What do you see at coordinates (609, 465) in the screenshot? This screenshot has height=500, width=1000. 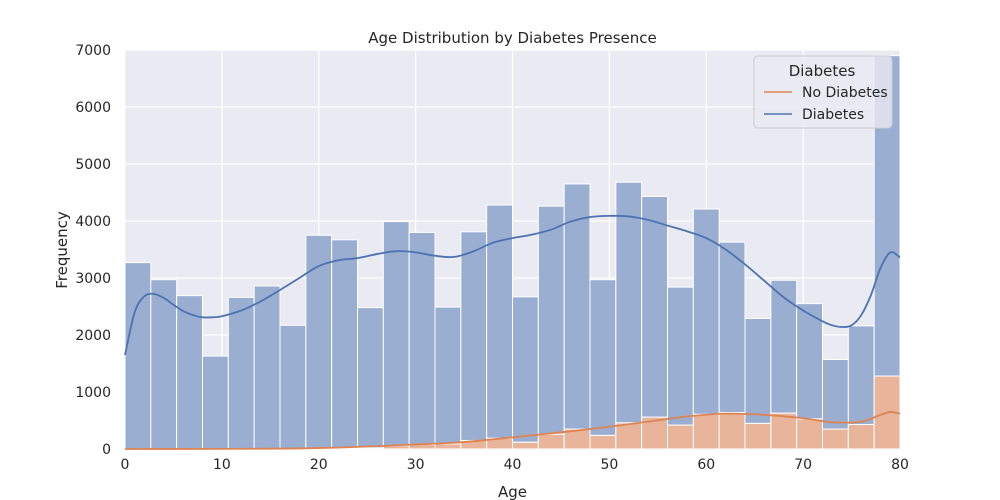 I see `x-tick-label: 50` at bounding box center [609, 465].